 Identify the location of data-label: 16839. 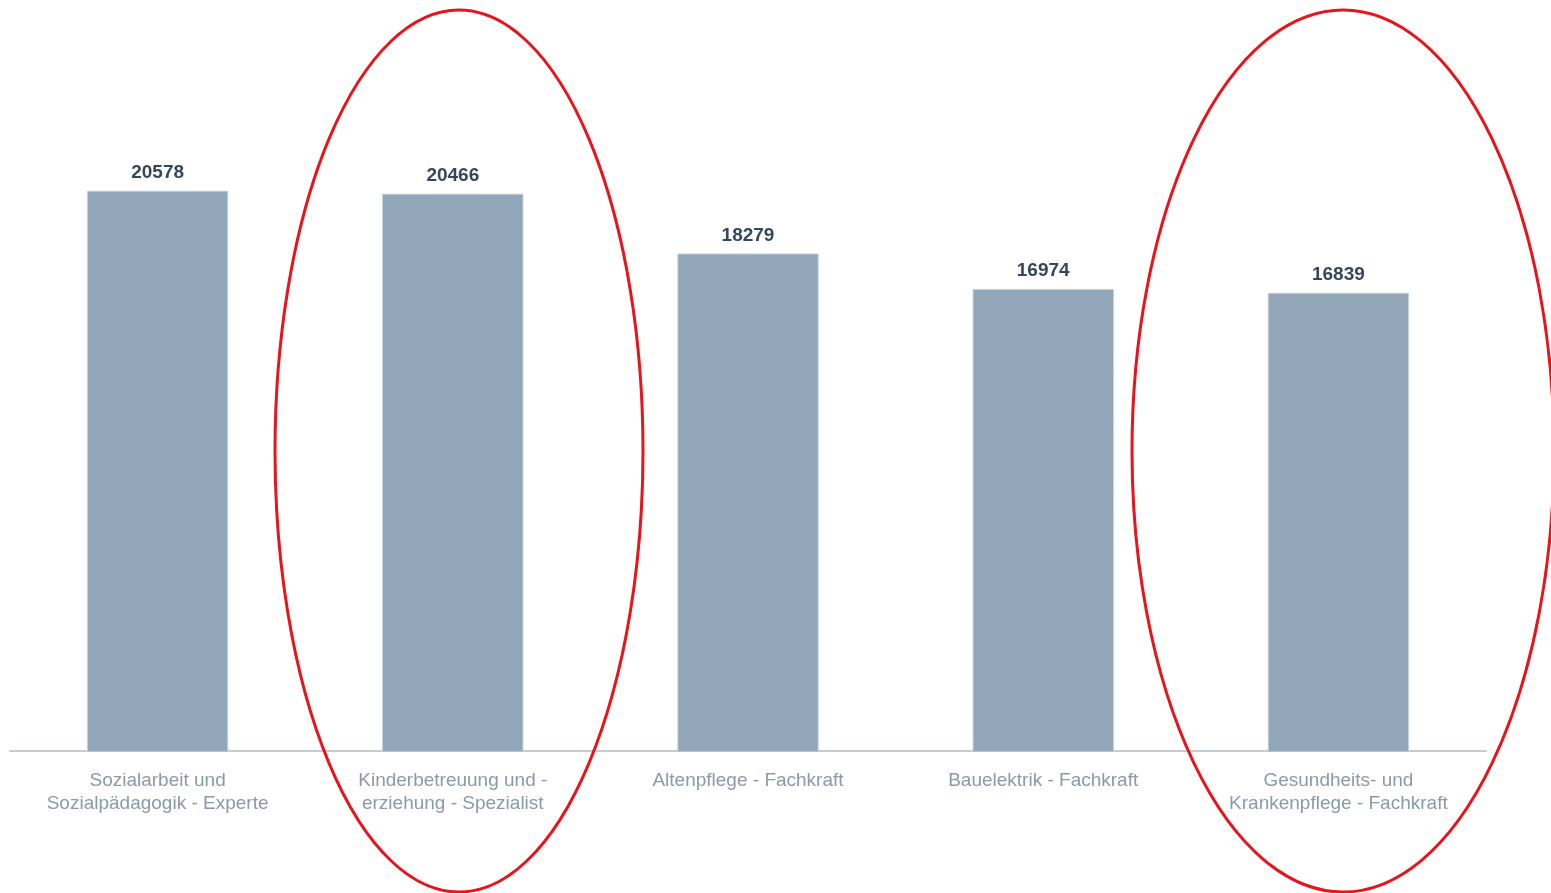
(1338, 274).